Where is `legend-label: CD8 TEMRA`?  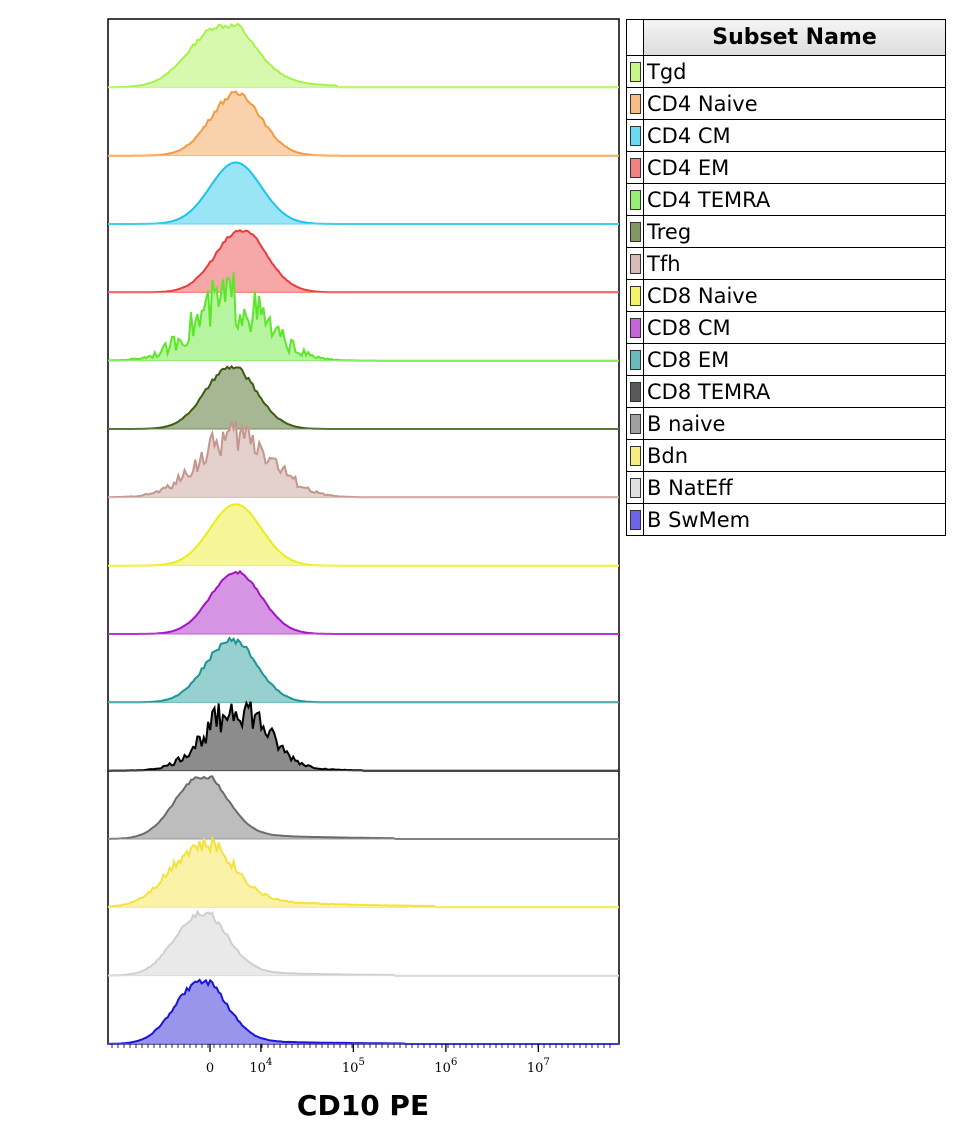 legend-label: CD8 TEMRA is located at coordinates (794, 391).